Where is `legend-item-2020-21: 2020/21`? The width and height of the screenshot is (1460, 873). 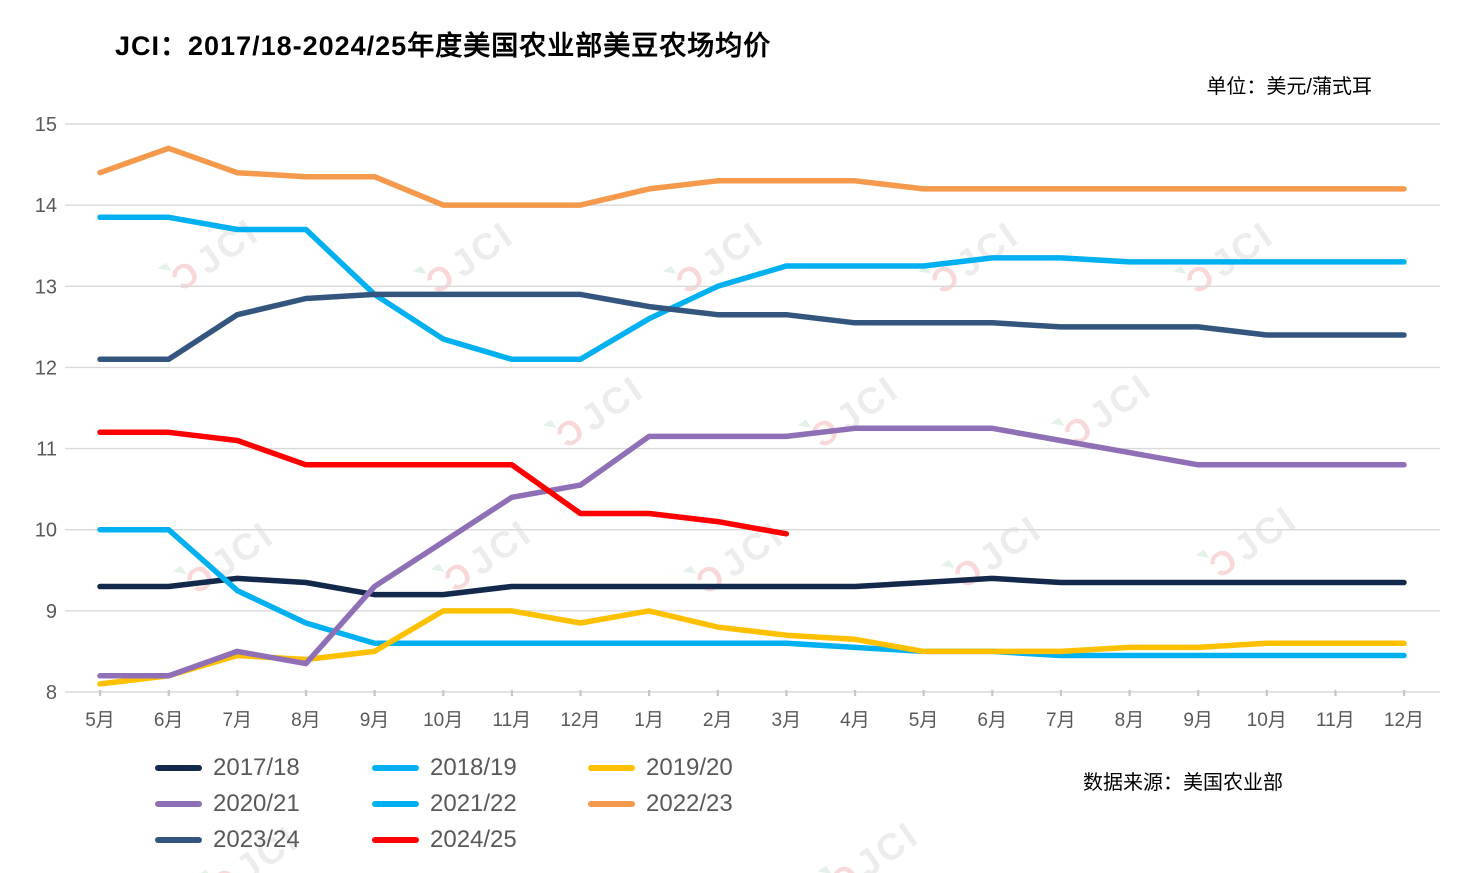 legend-item-2020-21: 2020/21 is located at coordinates (263, 803).